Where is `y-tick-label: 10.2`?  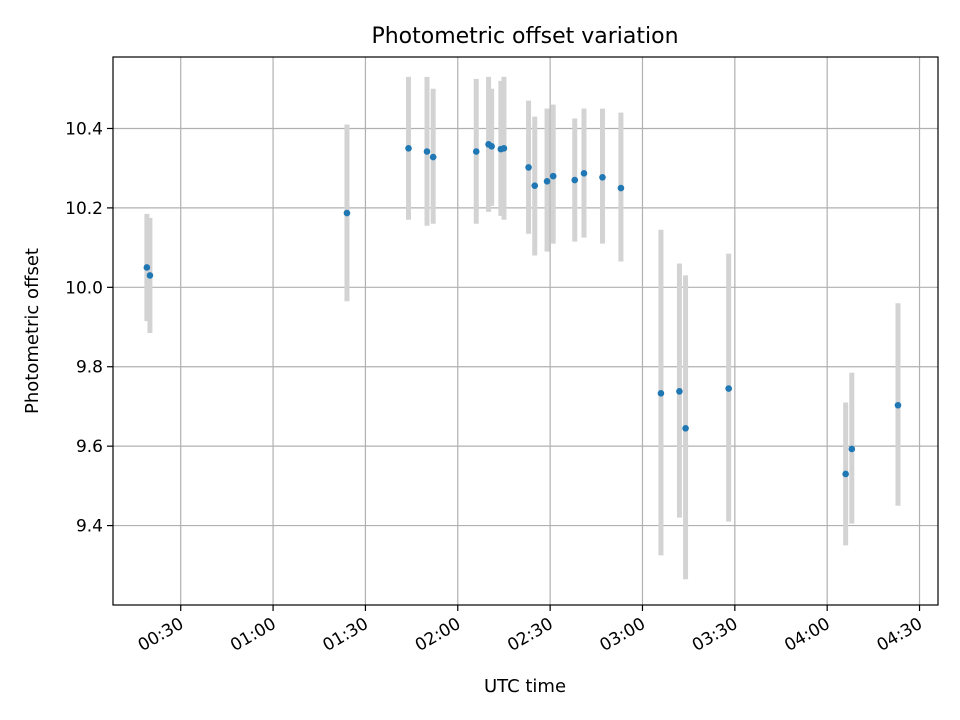
y-tick-label: 10.2 is located at coordinates (84, 209).